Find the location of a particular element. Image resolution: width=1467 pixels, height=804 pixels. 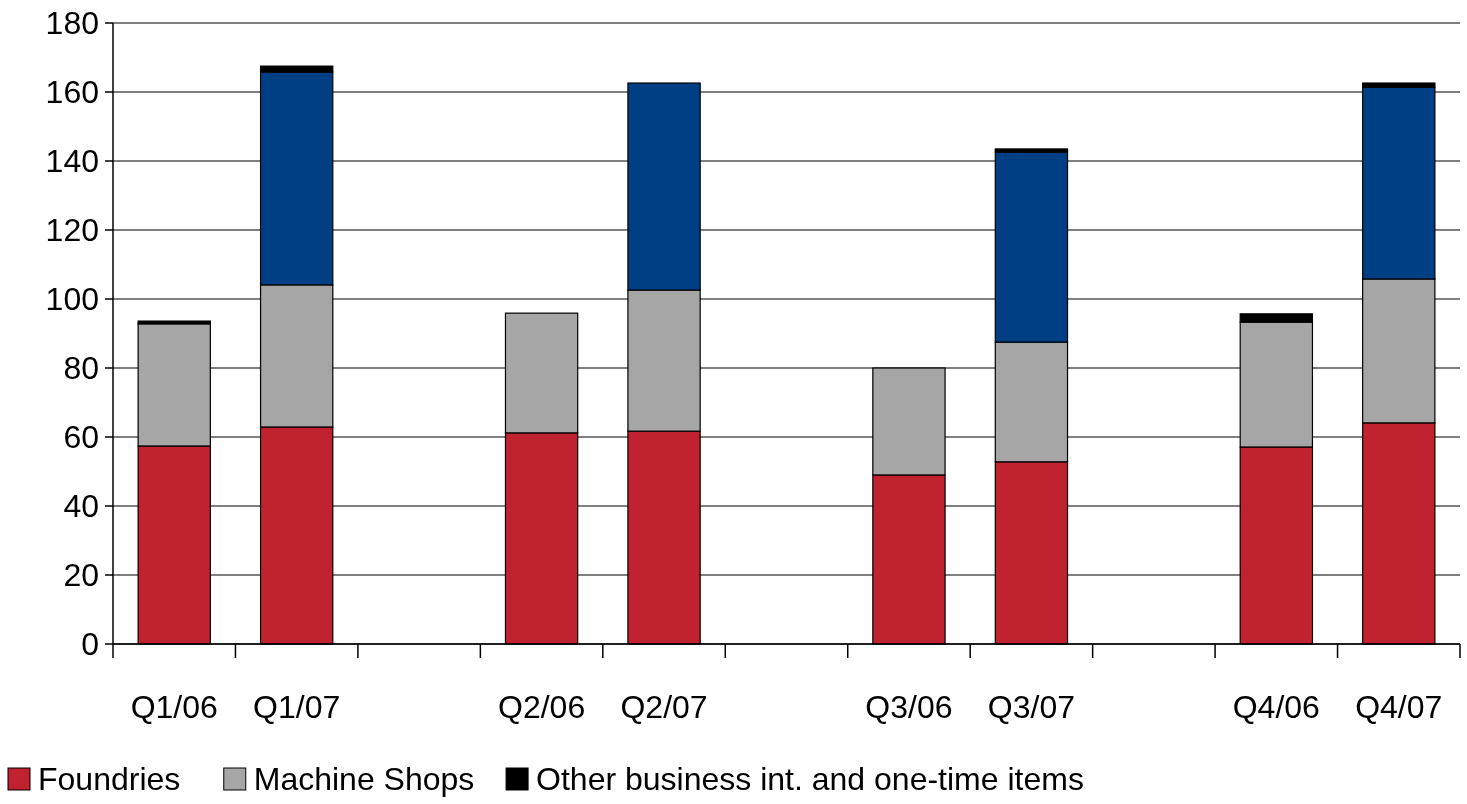

legend-label: Machine Shops is located at coordinates (364, 779).